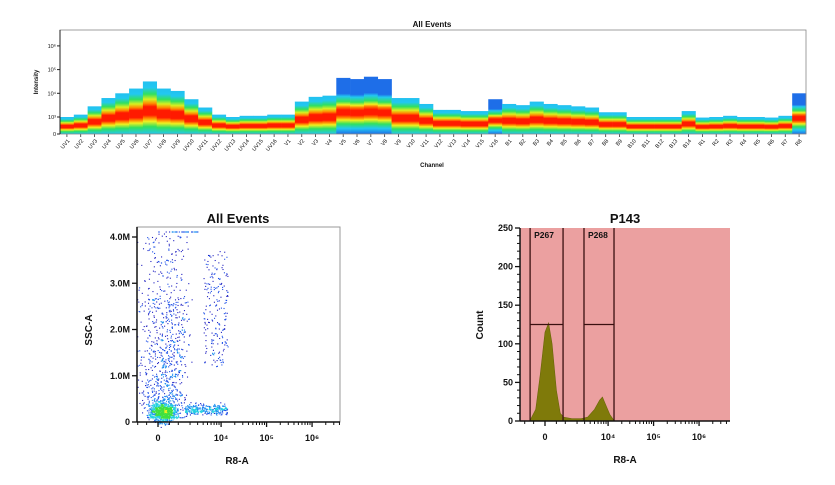 The width and height of the screenshot is (835, 485). I want to click on channel-label: V15, so click(480, 143).